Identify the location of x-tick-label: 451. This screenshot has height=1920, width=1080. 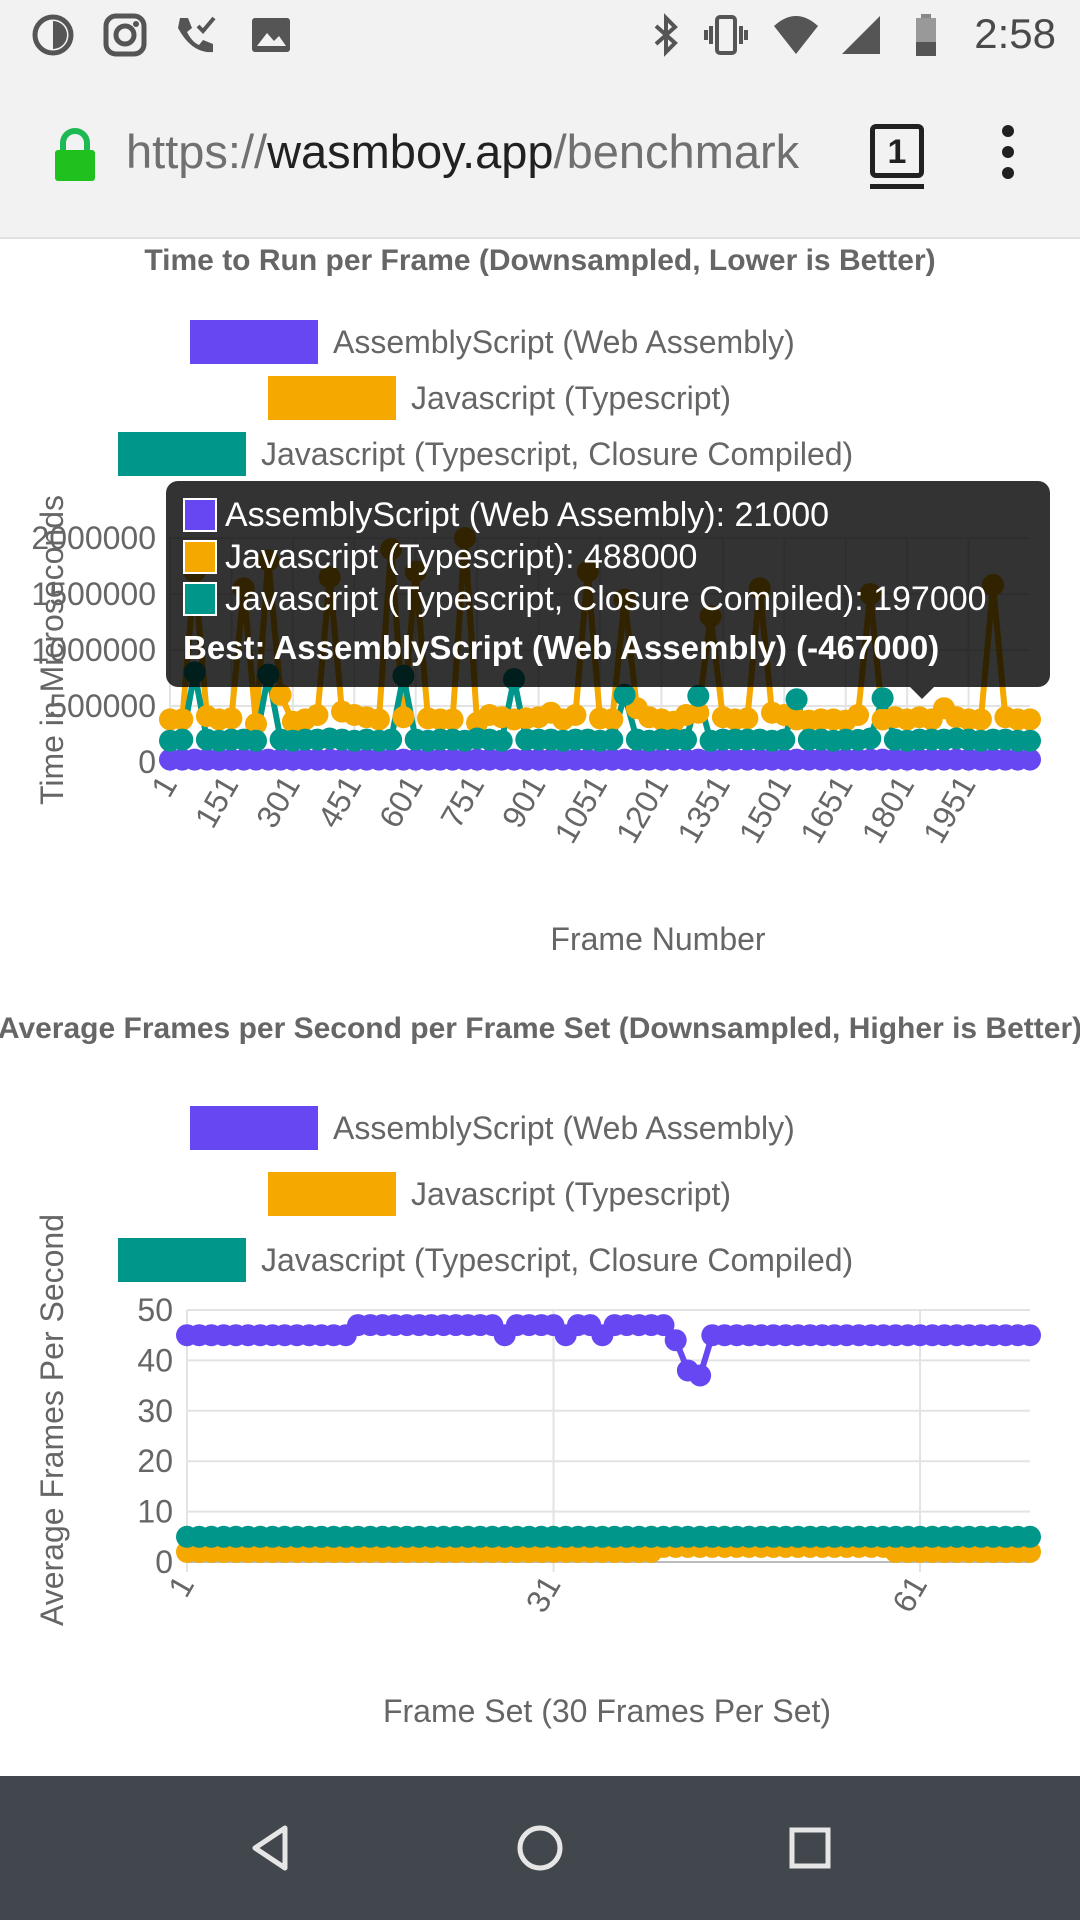
(339, 802).